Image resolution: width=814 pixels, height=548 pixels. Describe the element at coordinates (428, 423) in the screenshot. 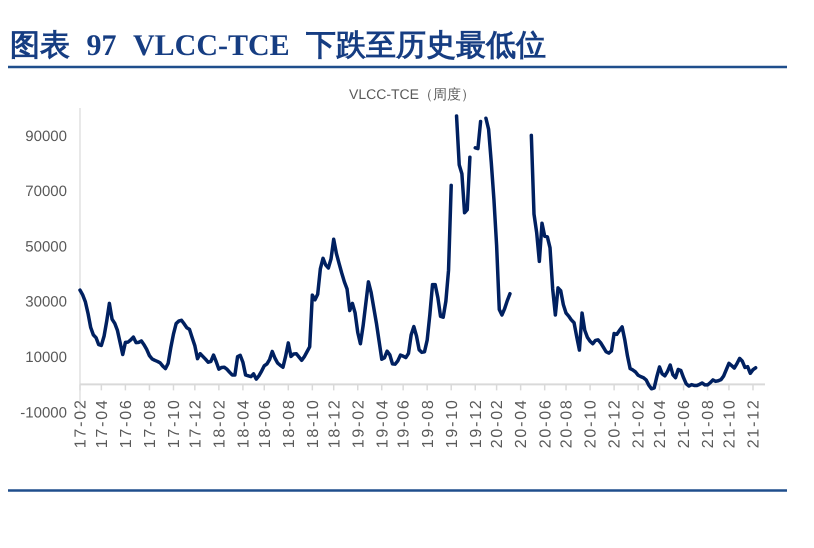

I see `x-tick-label: 19-08` at that location.